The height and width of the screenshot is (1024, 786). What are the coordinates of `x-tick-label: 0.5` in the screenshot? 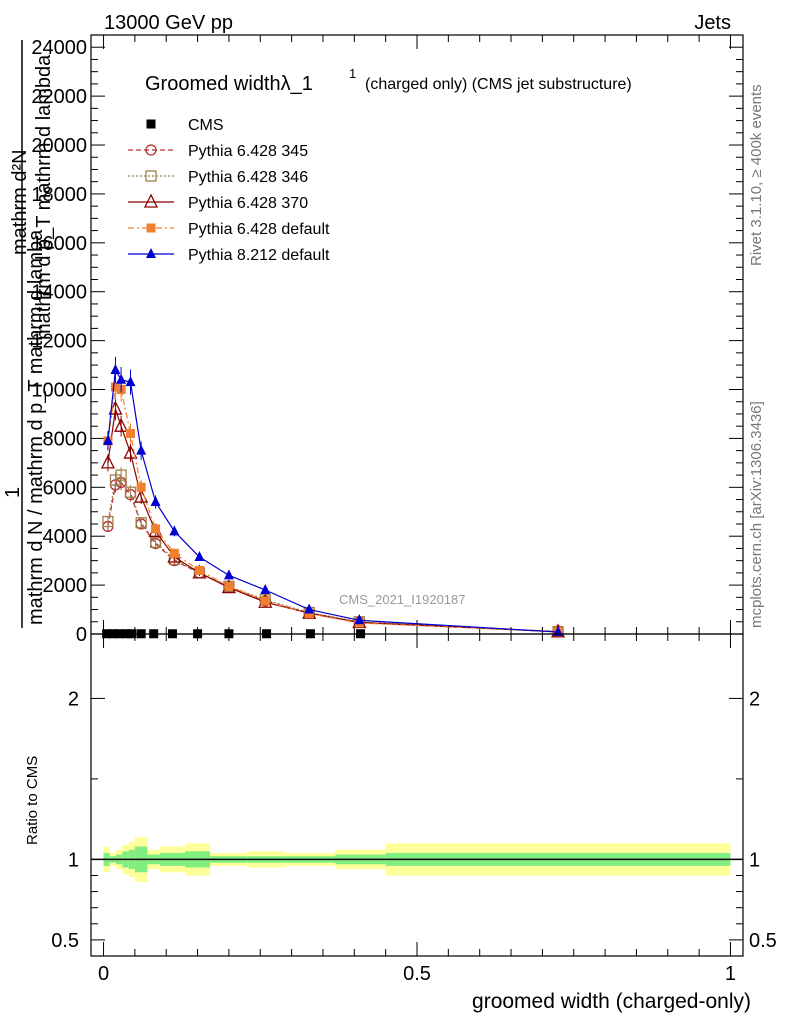 It's located at (417, 974).